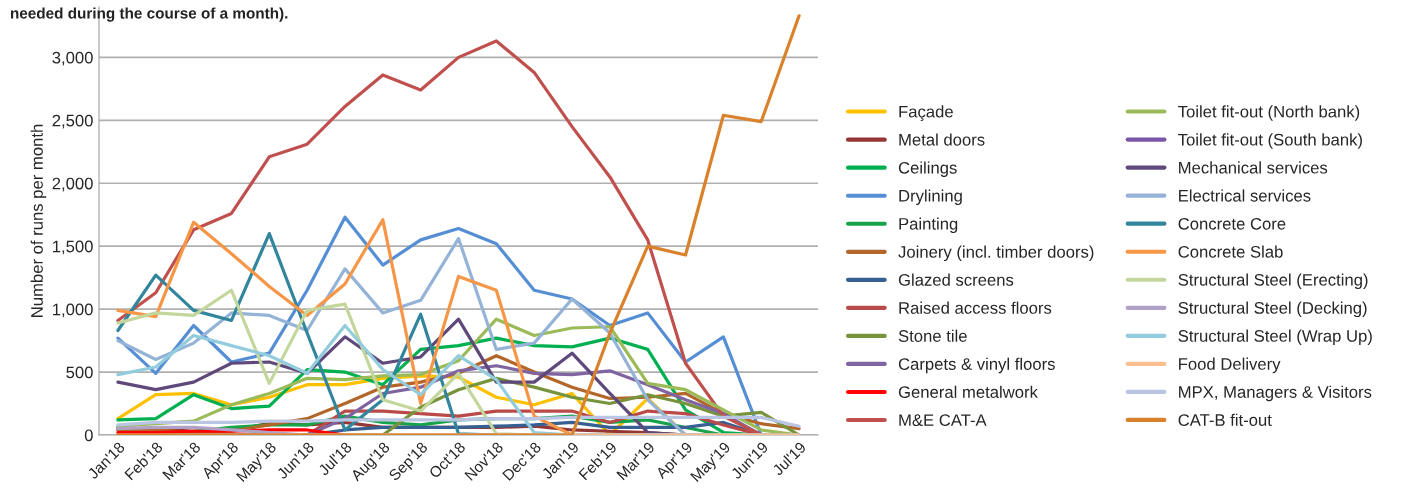 The width and height of the screenshot is (1424, 495). Describe the element at coordinates (975, 307) in the screenshot. I see `legend-label: Raised access floors` at that location.